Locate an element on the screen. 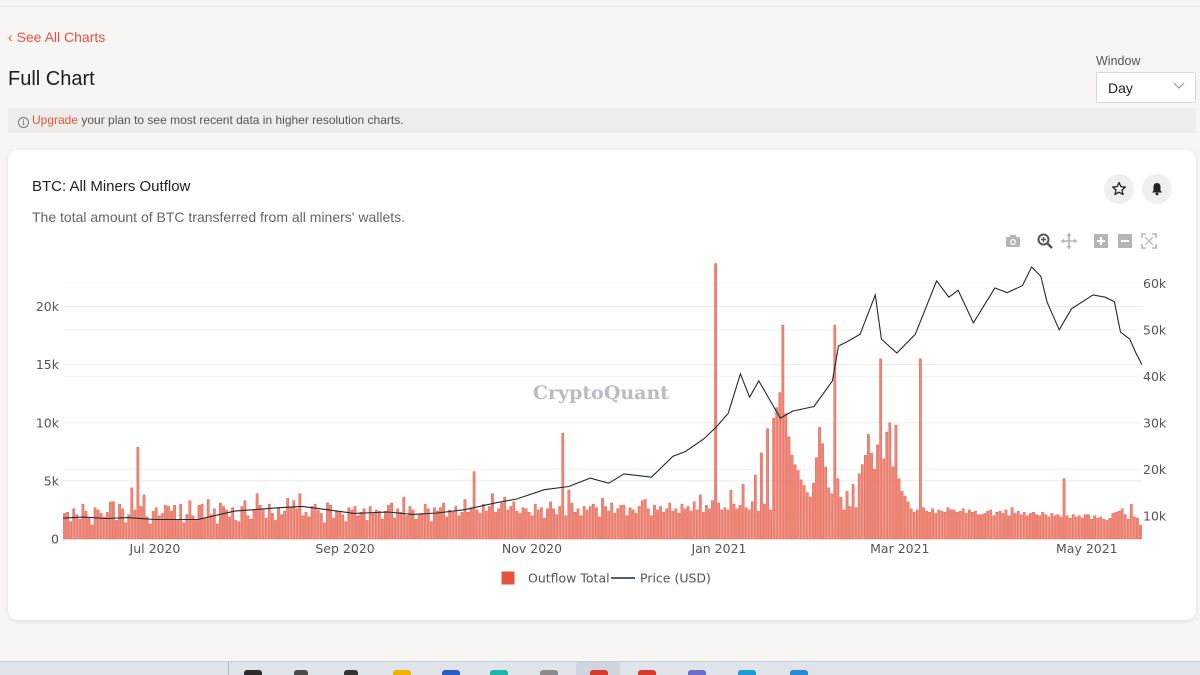 The width and height of the screenshot is (1200, 675). legend: Outflow Total Price (USD) is located at coordinates (606, 578).